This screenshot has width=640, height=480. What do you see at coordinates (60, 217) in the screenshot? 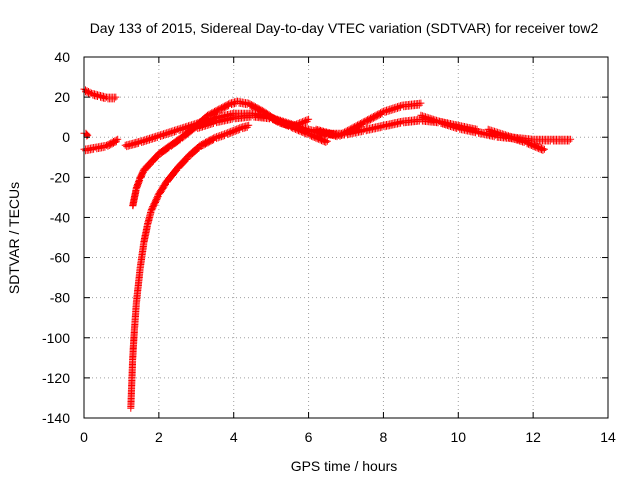
I see `y-tick-label: -40` at bounding box center [60, 217].